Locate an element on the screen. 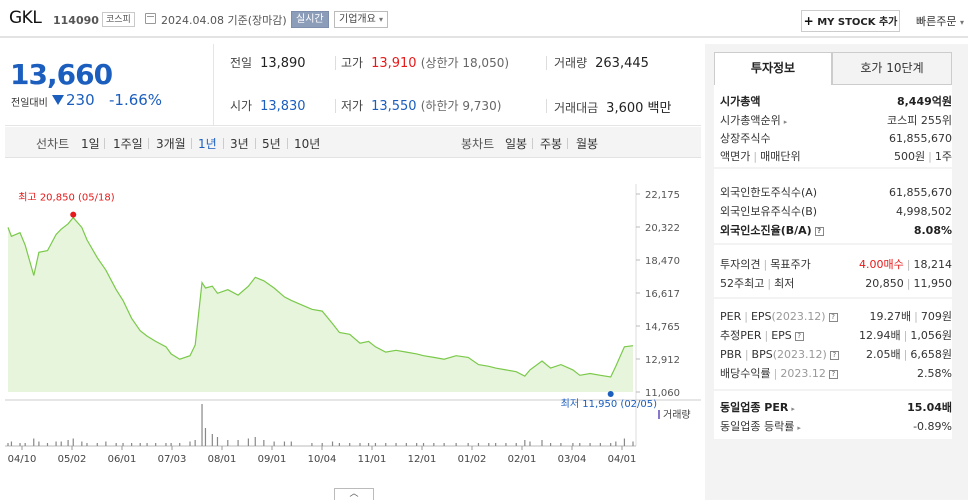 Image resolution: width=968 pixels, height=503 pixels. upper-limit: (상한가 18,050) is located at coordinates (465, 63).